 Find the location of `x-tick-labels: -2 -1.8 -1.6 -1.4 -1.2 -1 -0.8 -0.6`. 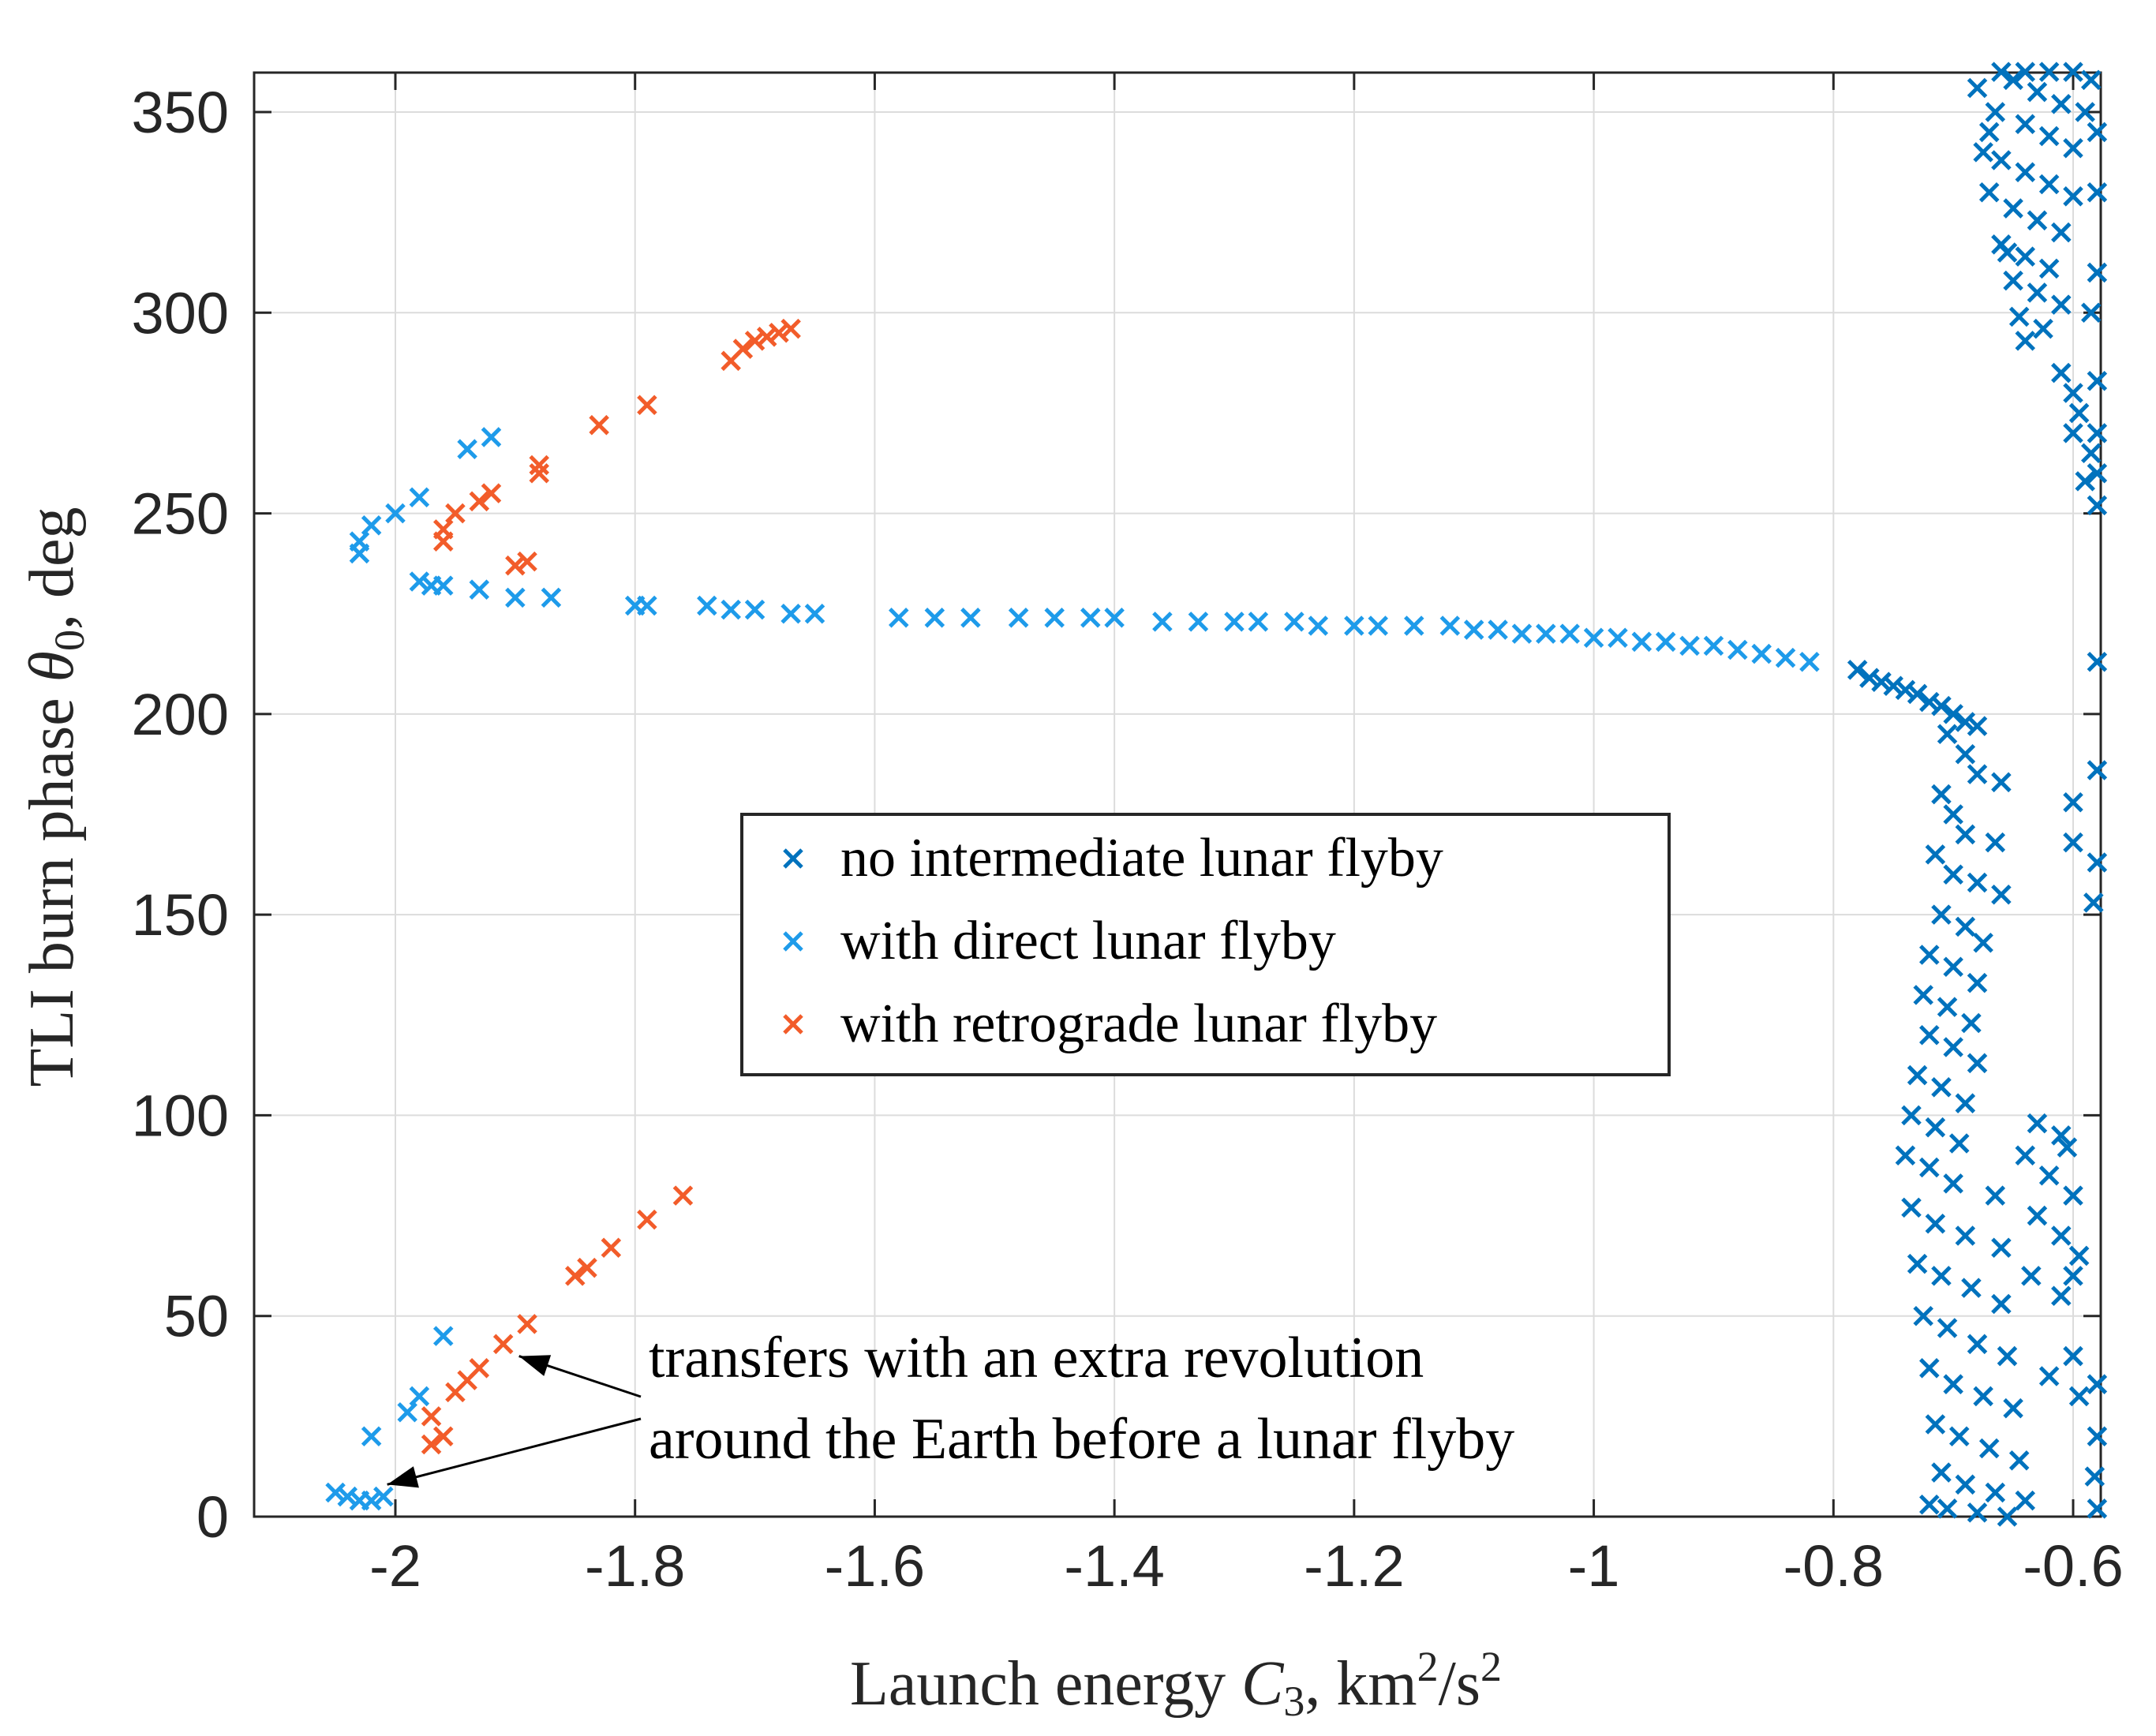

x-tick-labels: -2 -1.8 -1.6 -1.4 -1.2 -1 -0.8 -0.6 is located at coordinates (1246, 1566).